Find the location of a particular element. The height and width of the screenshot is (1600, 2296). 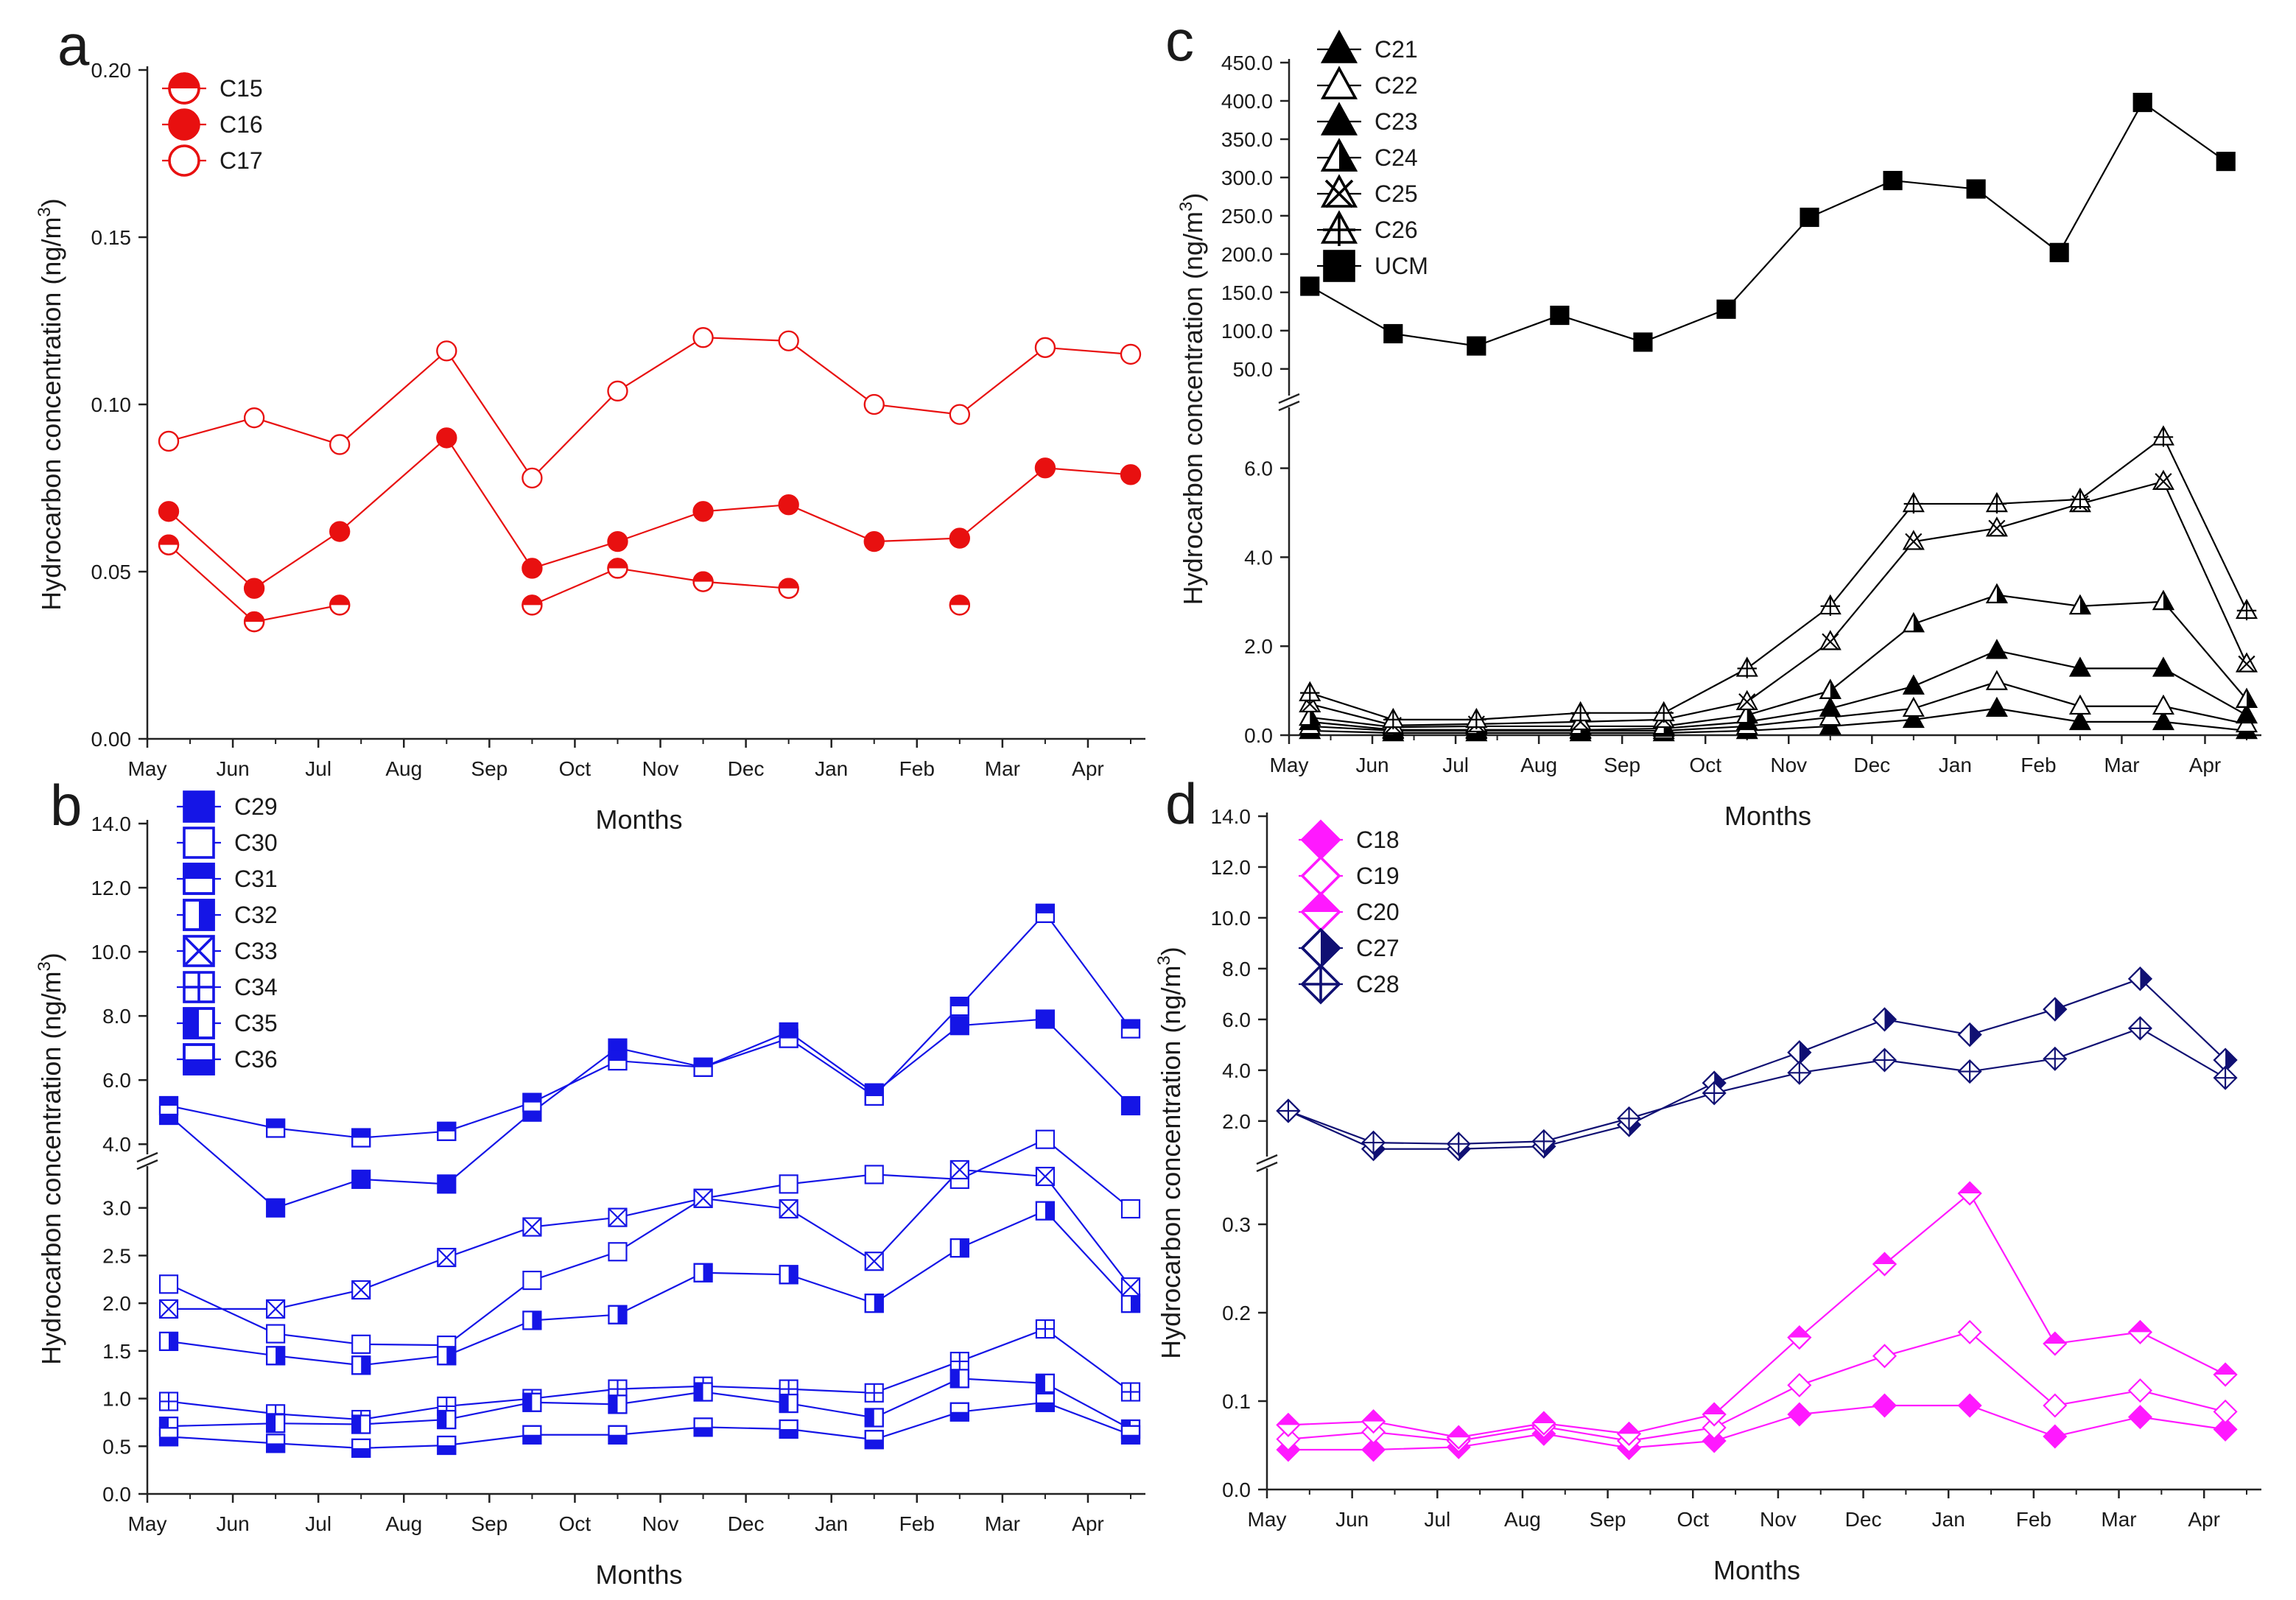

series-UCM is located at coordinates (1768, 224).